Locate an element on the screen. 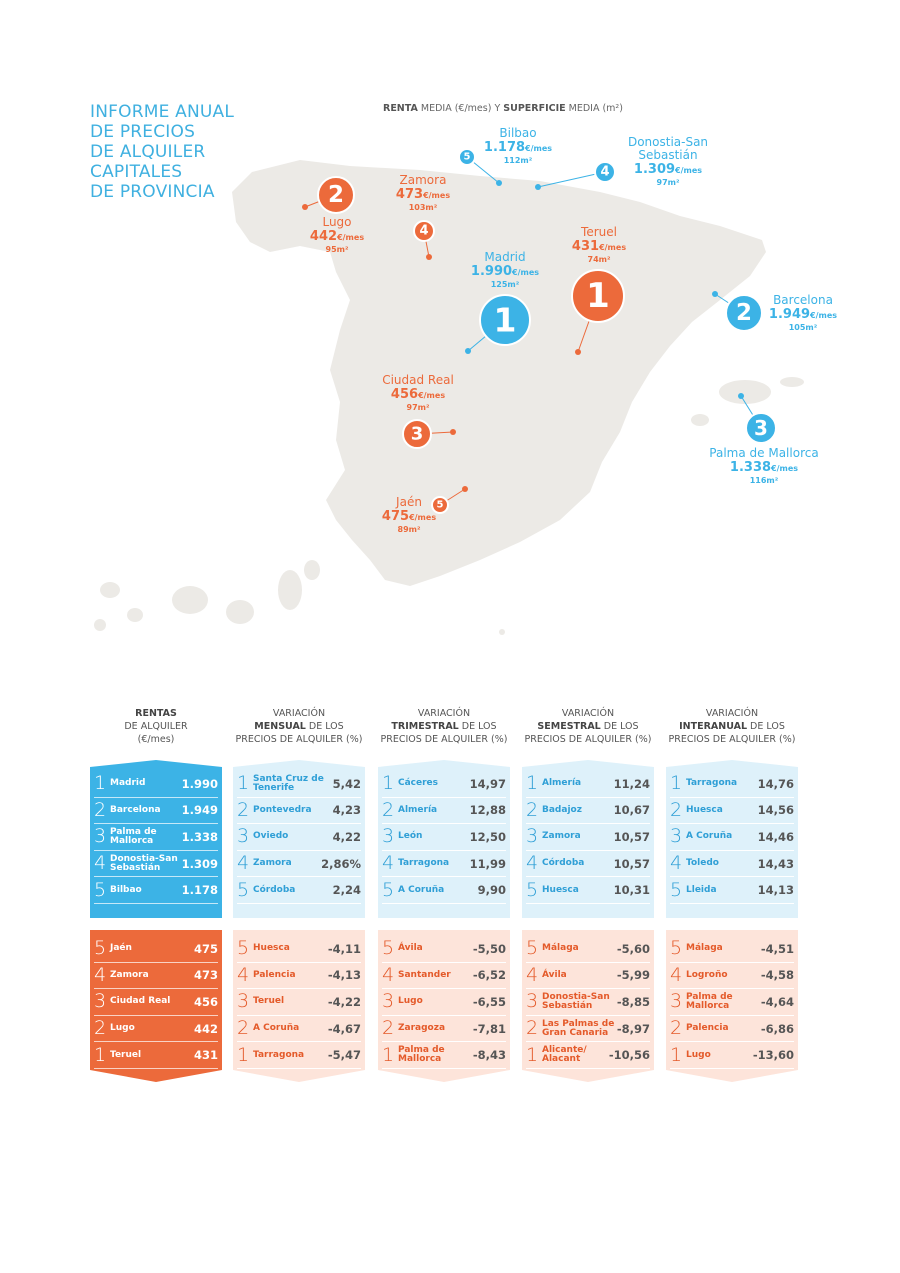 The height and width of the screenshot is (1273, 900). table-row: 1 Lugo -13,60 is located at coordinates (732, 1055).